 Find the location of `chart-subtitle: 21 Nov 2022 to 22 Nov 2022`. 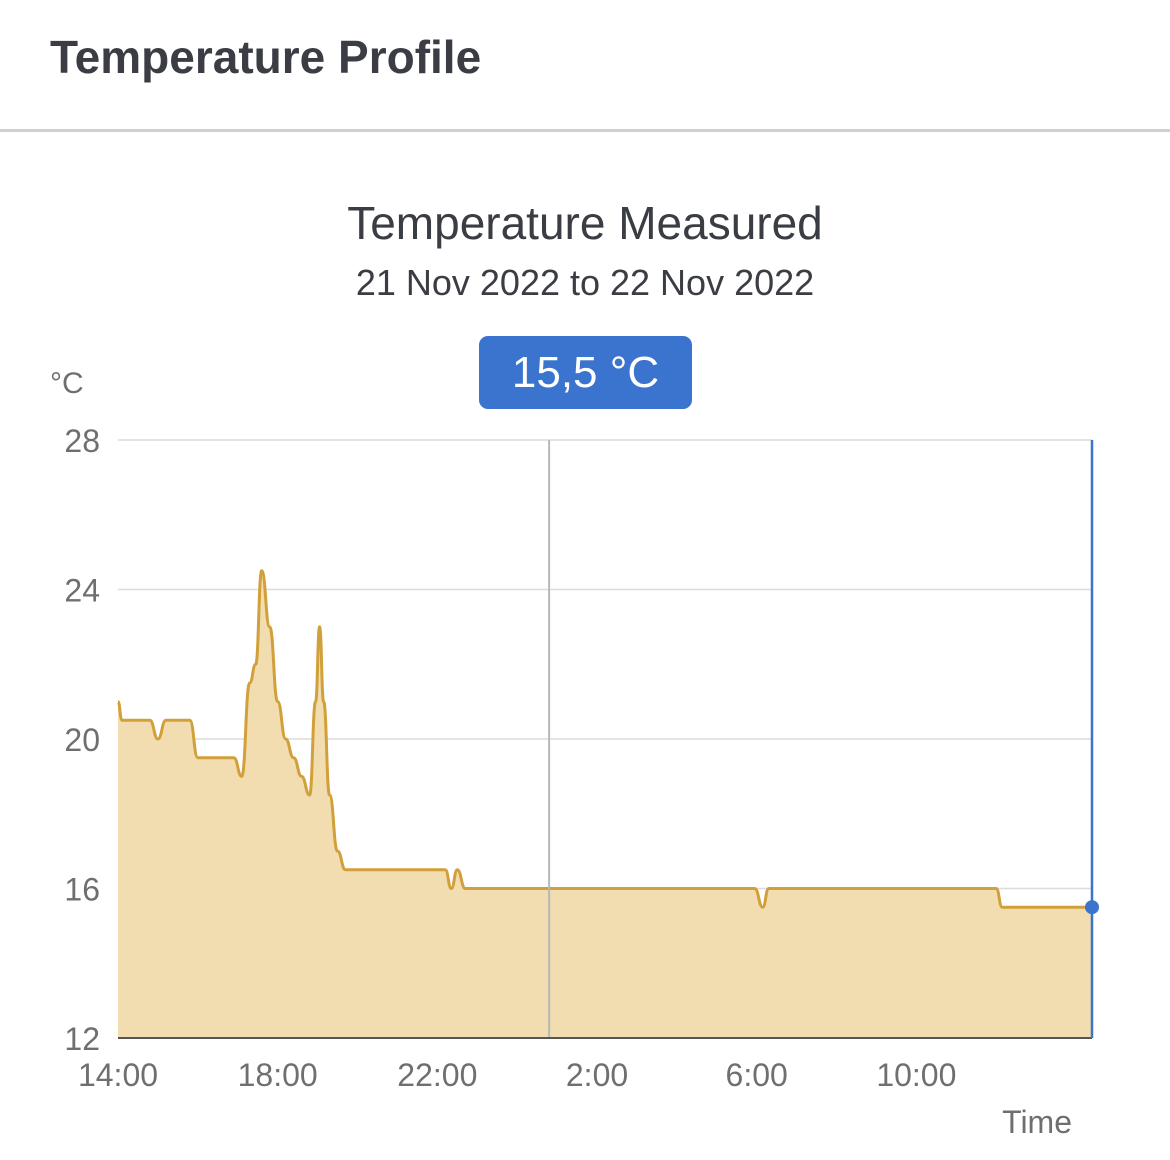

chart-subtitle: 21 Nov 2022 to 22 Nov 2022 is located at coordinates (585, 282).